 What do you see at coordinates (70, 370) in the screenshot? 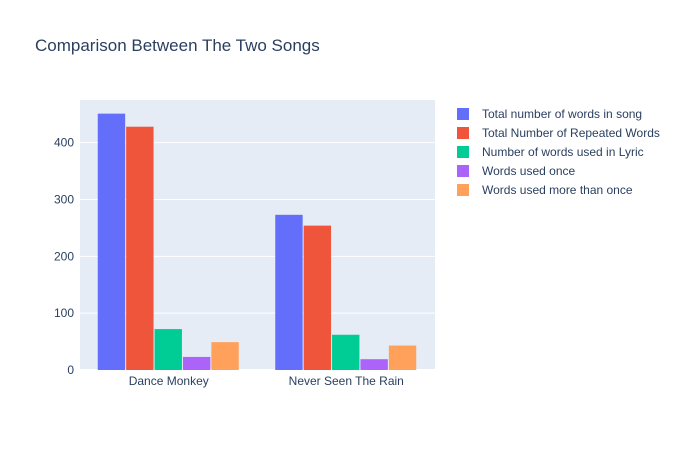
I see `y-tick-label: 0` at bounding box center [70, 370].